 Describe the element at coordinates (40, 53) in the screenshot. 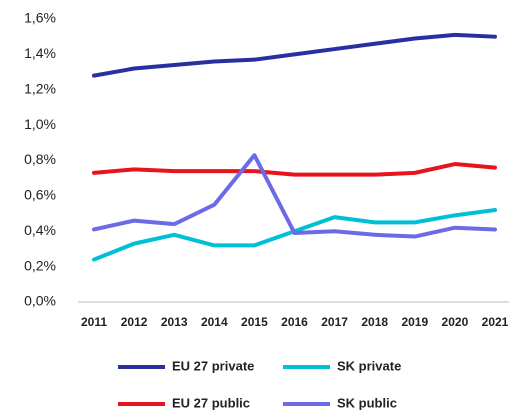

I see `y-tick-label: 1,4%` at that location.